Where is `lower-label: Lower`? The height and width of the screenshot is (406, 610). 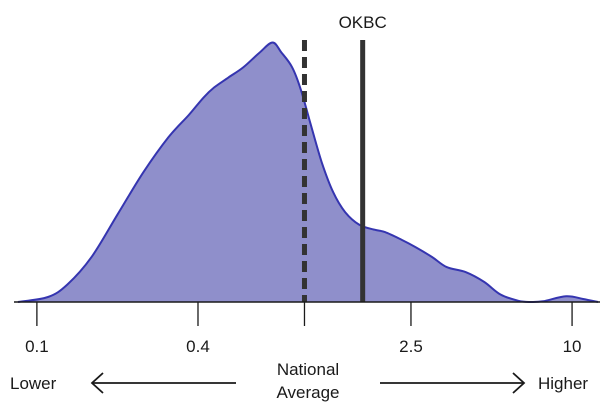 lower-label: Lower is located at coordinates (33, 383).